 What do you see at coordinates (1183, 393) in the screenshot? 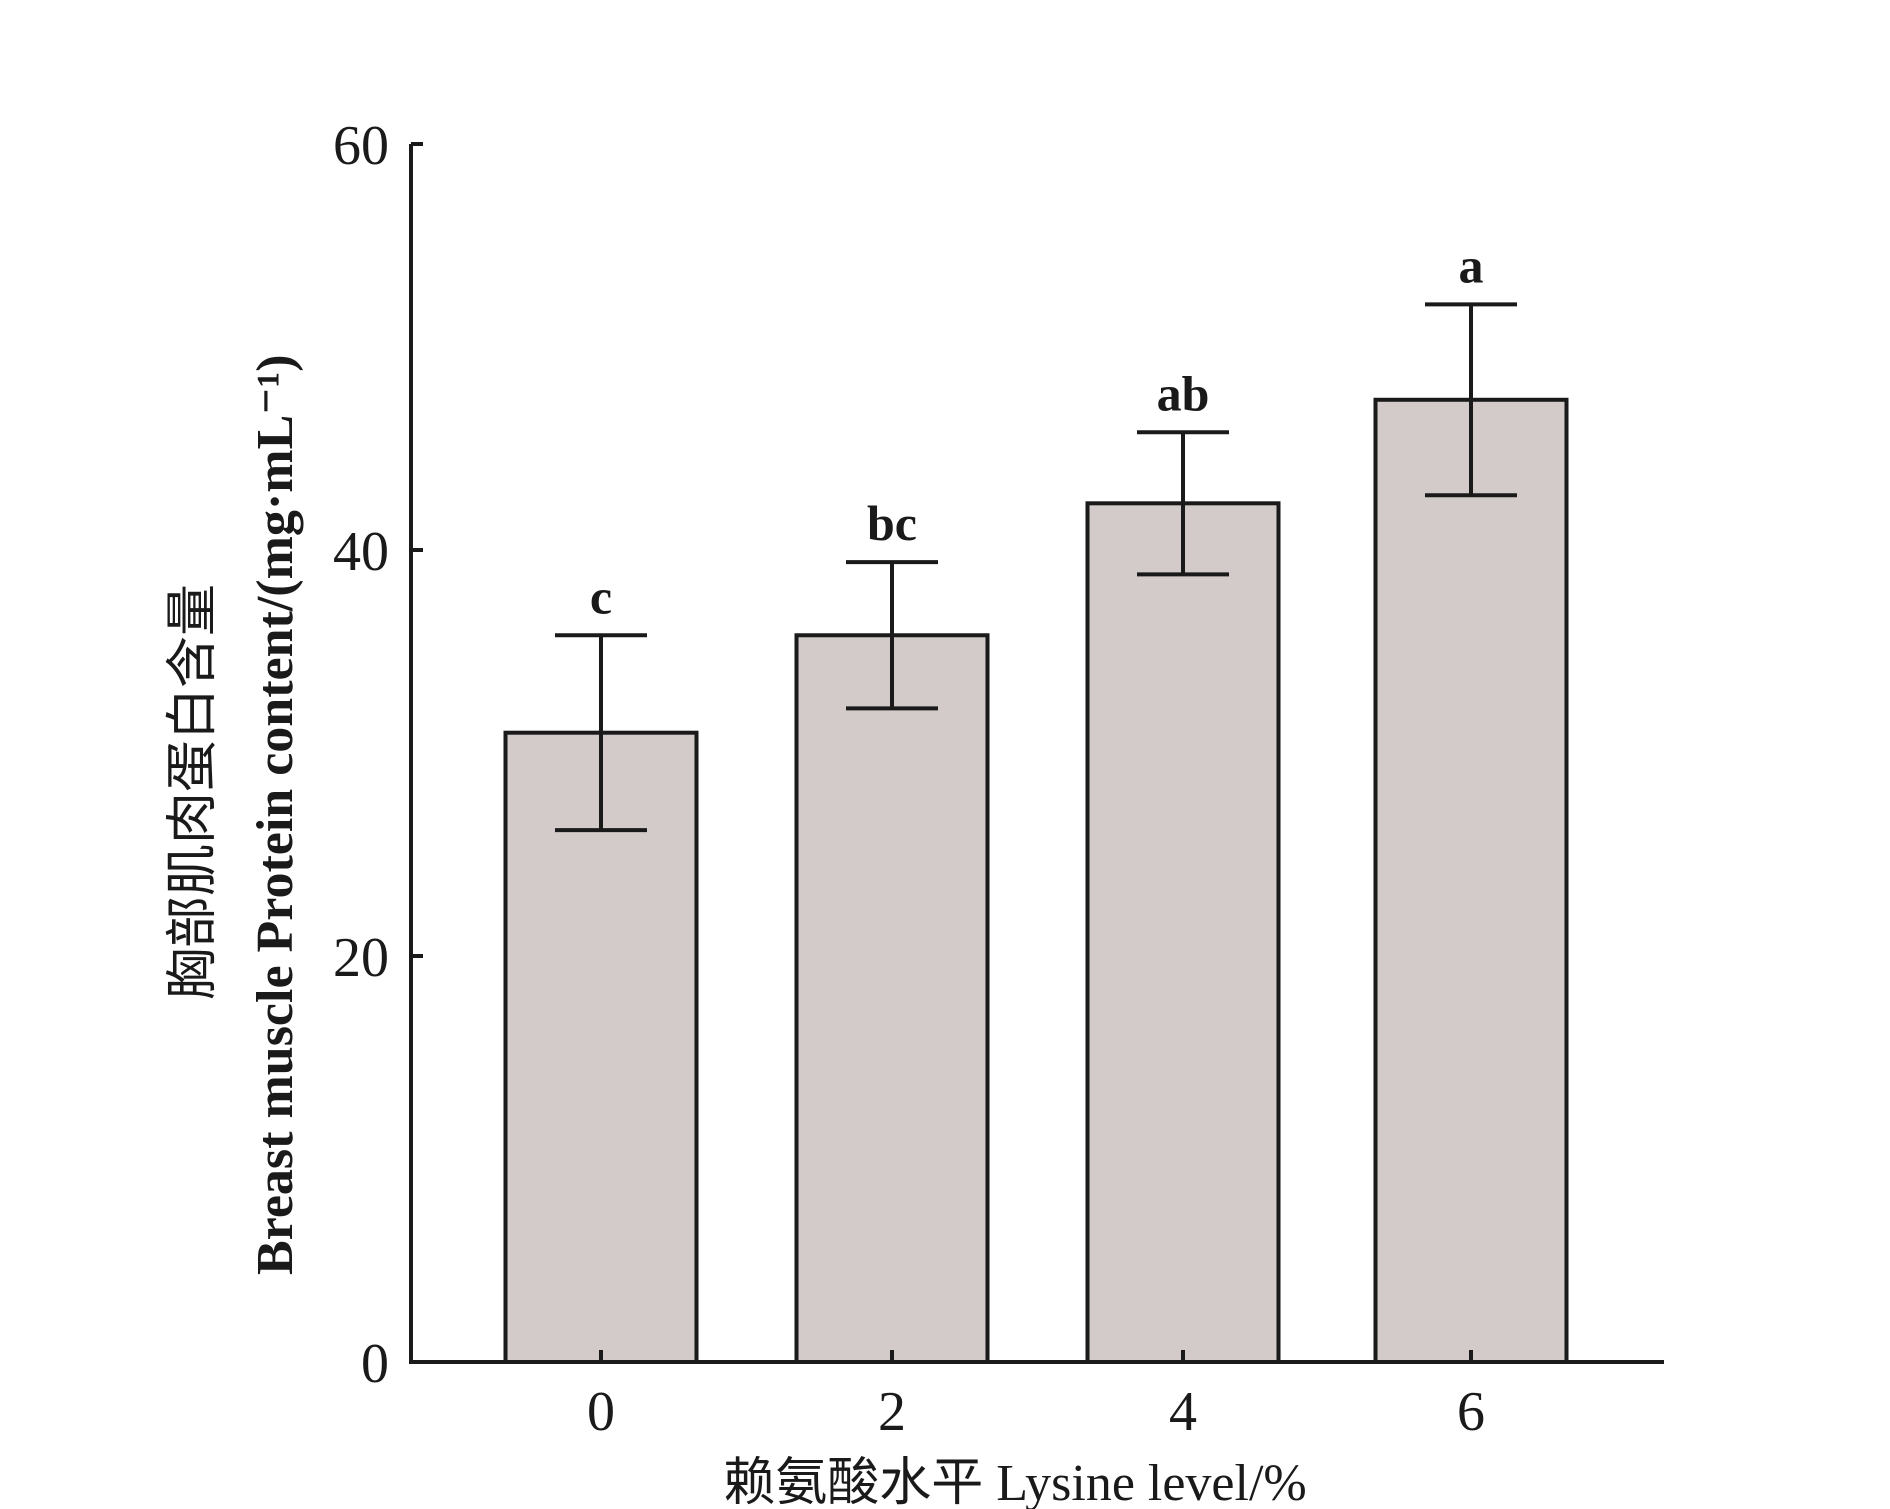
I see `significance-label: ab` at bounding box center [1183, 393].